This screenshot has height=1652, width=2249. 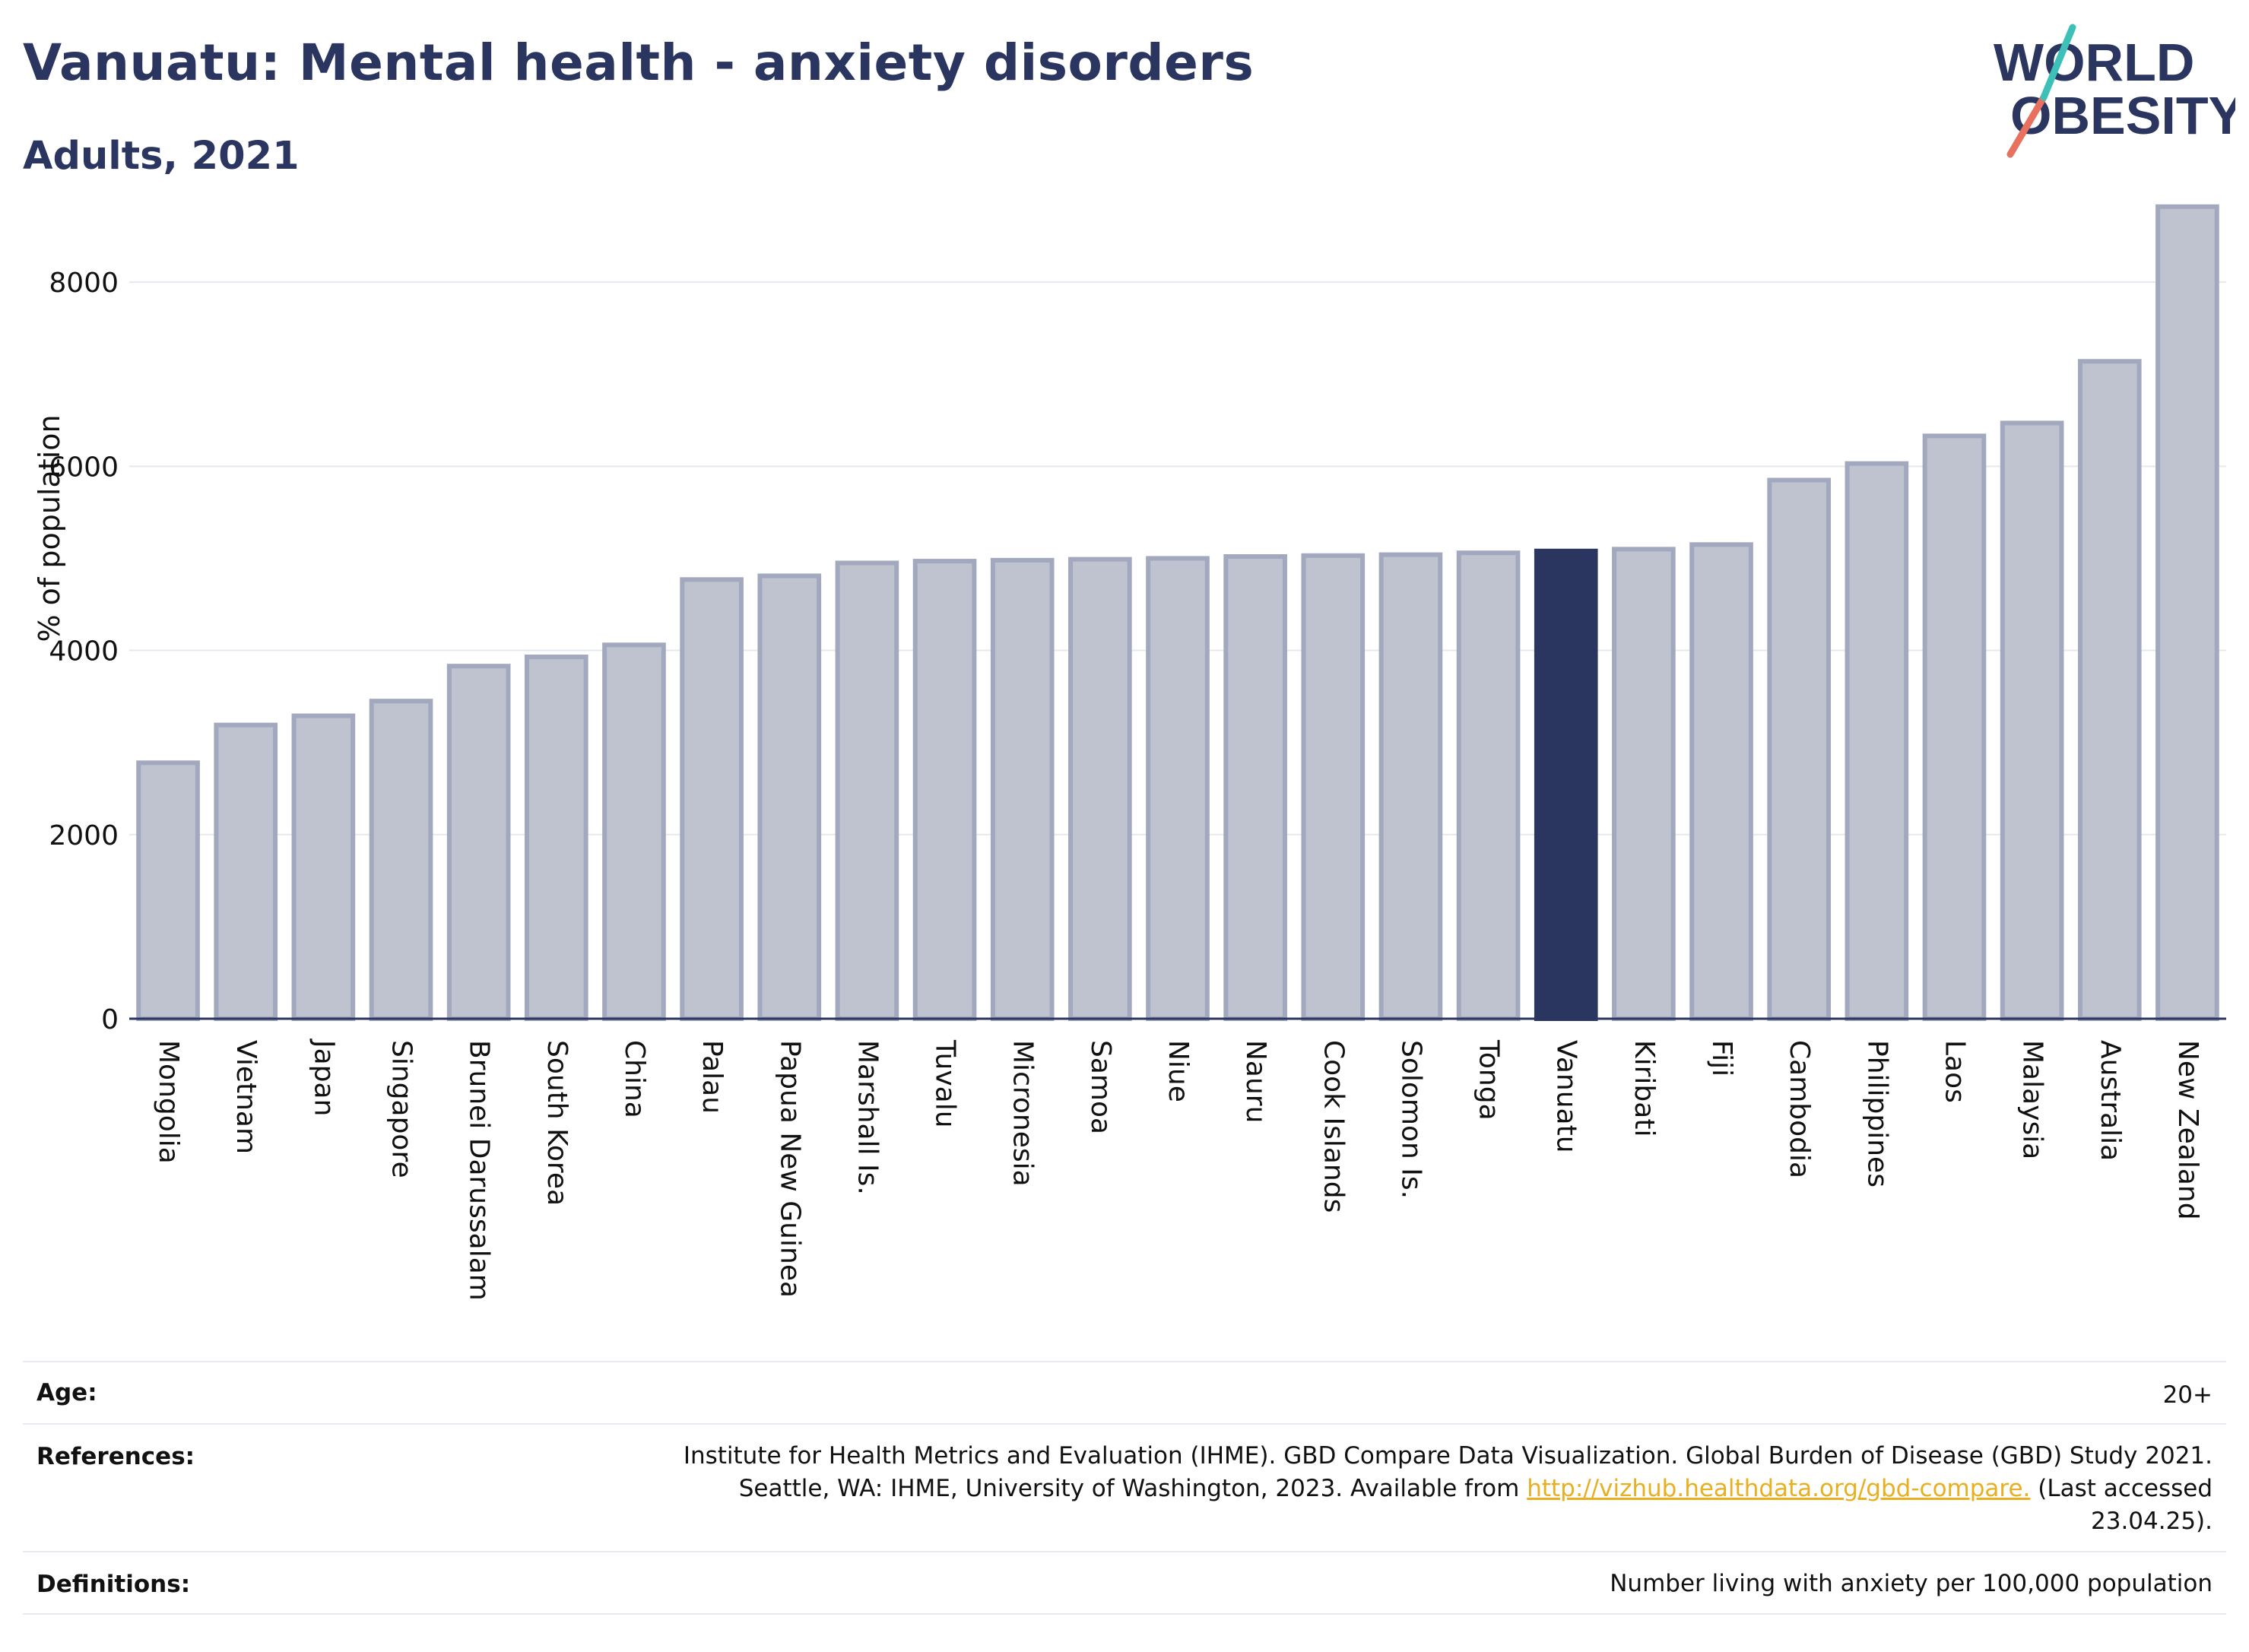 I want to click on meta-age: Age: 20+, so click(x=1124, y=1392).